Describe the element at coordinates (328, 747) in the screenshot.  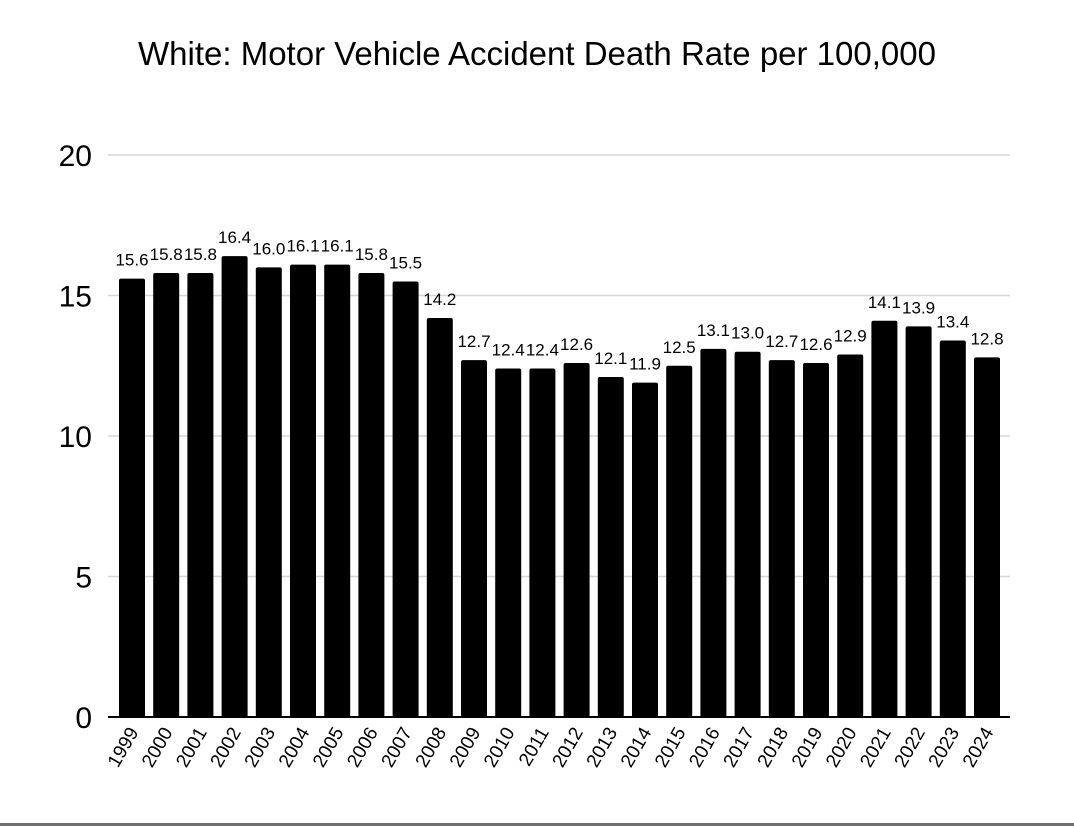
I see `x-tick-label: 2005` at that location.